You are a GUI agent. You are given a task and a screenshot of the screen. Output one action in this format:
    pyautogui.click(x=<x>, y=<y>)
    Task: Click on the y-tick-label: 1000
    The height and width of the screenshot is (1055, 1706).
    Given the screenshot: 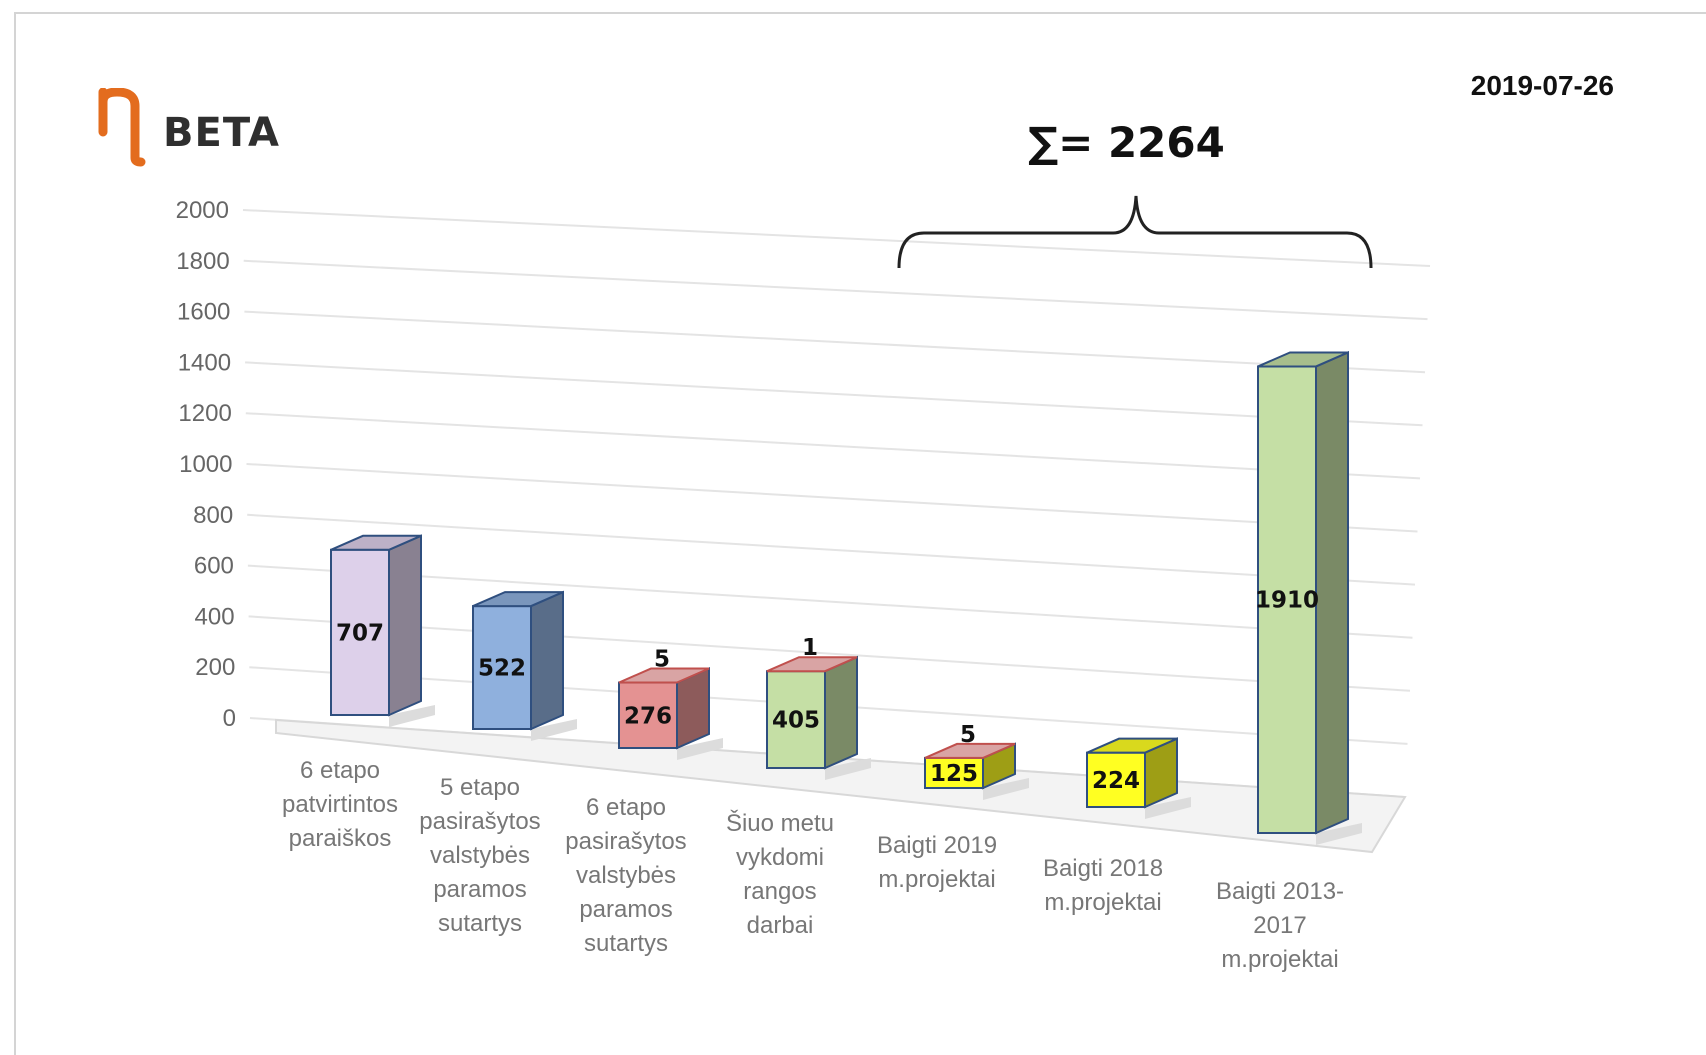 What is the action you would take?
    pyautogui.click(x=205, y=464)
    